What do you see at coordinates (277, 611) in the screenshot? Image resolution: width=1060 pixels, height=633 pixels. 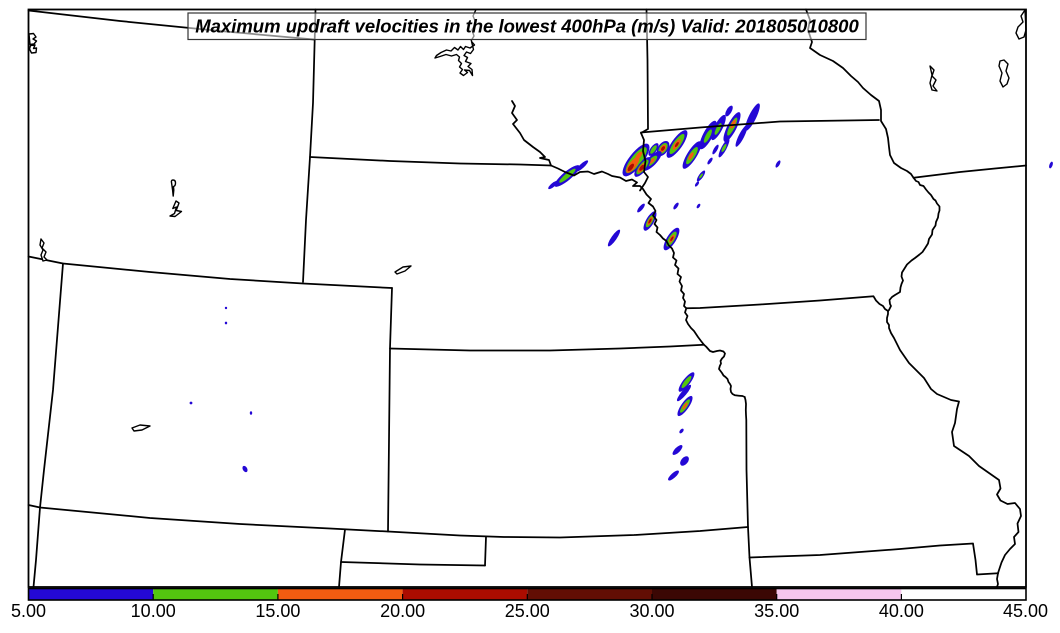 I see `svg-text: 15.00` at bounding box center [277, 611].